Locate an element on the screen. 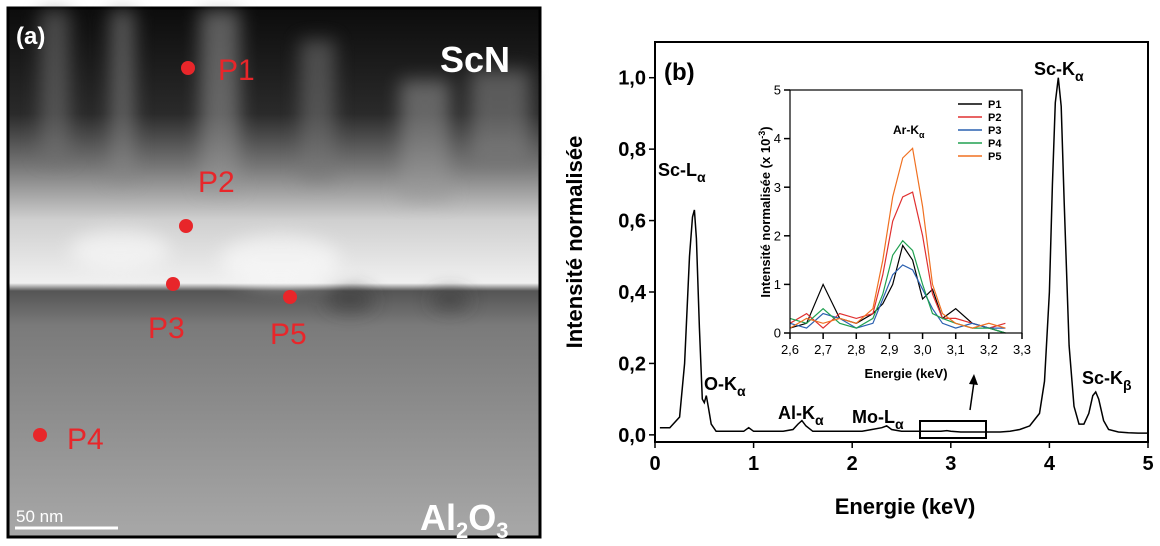 The height and width of the screenshot is (546, 1160). peak-label: Sc-Kα is located at coordinates (1059, 71).